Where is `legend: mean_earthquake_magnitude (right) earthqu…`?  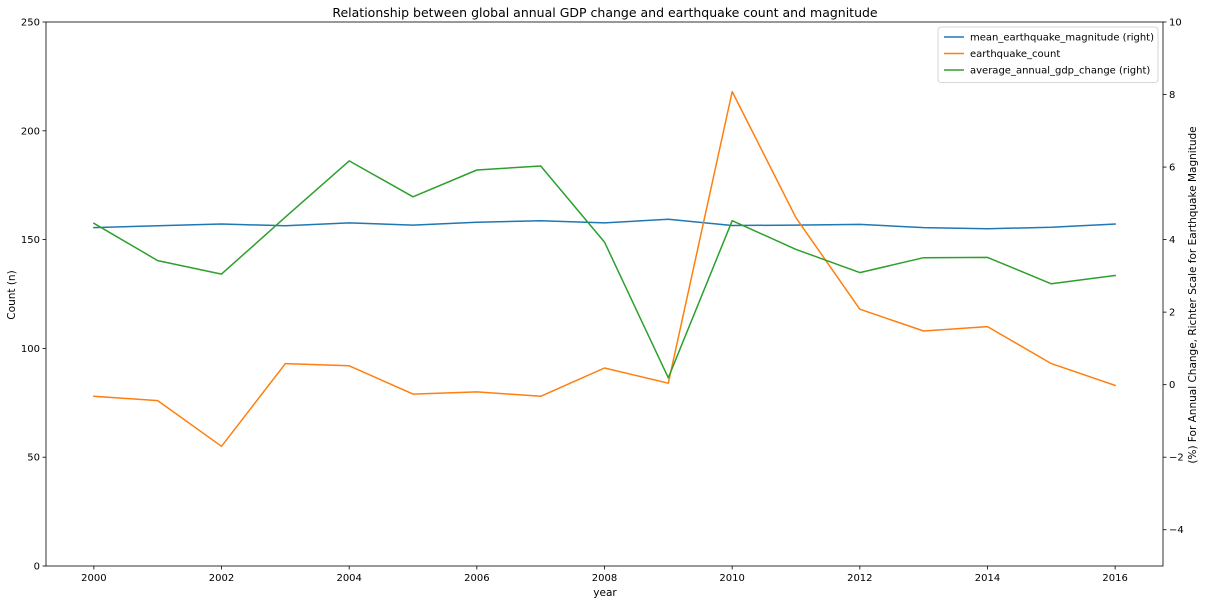 legend: mean_earthquake_magnitude (right) earthqu… is located at coordinates (1048, 54).